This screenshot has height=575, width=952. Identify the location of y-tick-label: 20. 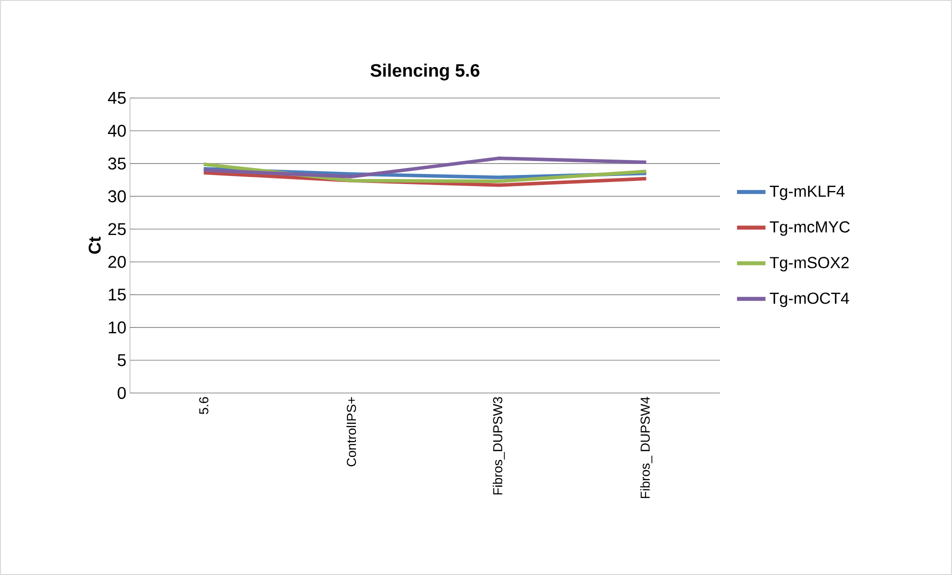
(117, 262).